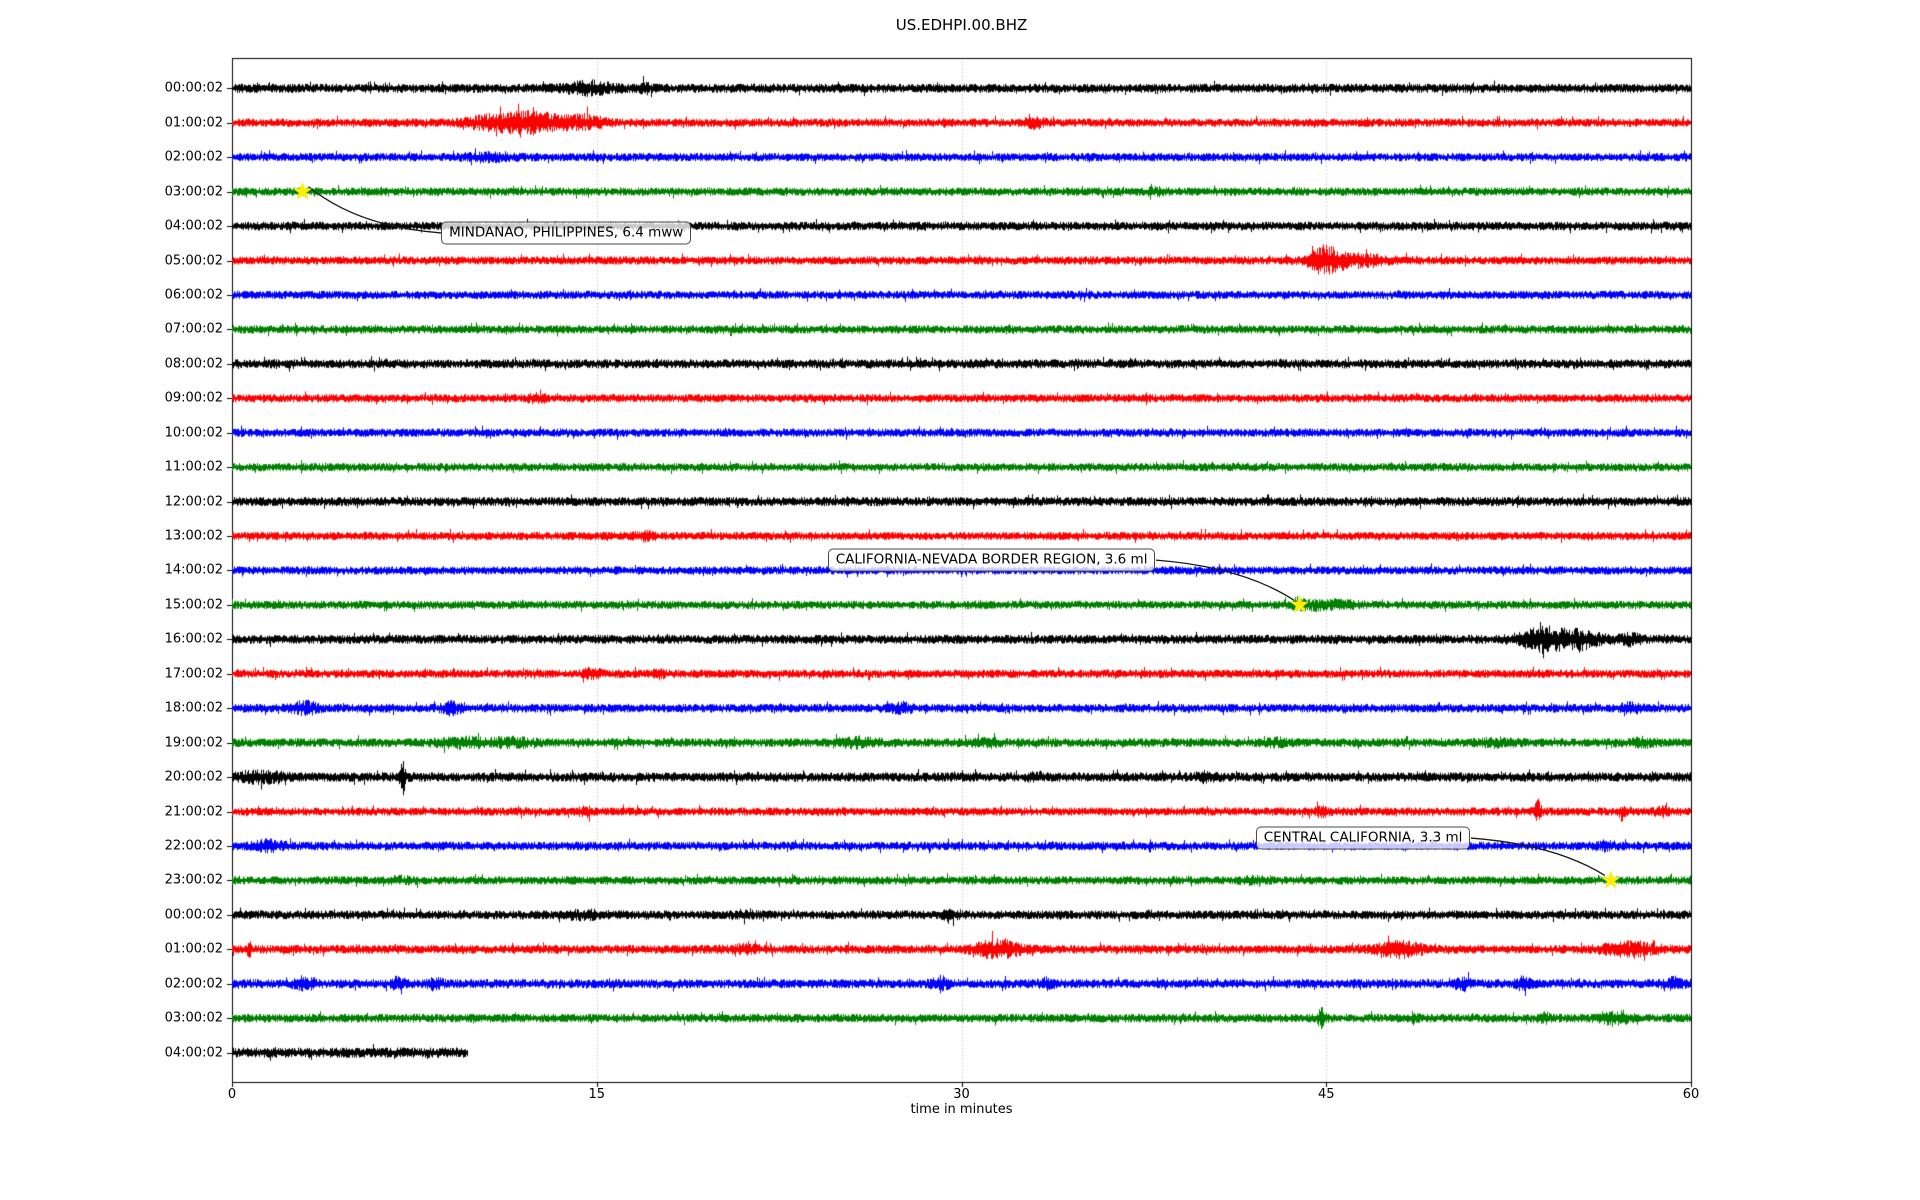  Describe the element at coordinates (961, 1094) in the screenshot. I see `x-tick-label: 30` at that location.